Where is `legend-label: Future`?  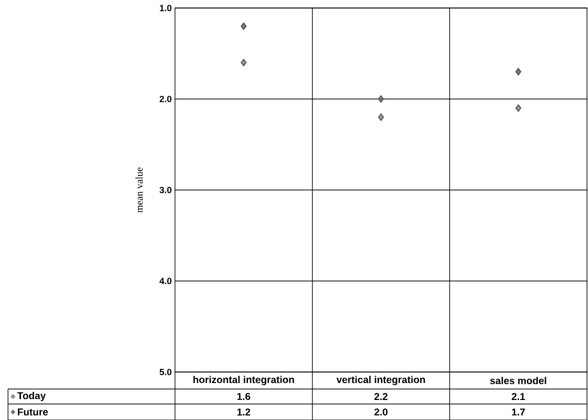
legend-label: Future is located at coordinates (33, 412).